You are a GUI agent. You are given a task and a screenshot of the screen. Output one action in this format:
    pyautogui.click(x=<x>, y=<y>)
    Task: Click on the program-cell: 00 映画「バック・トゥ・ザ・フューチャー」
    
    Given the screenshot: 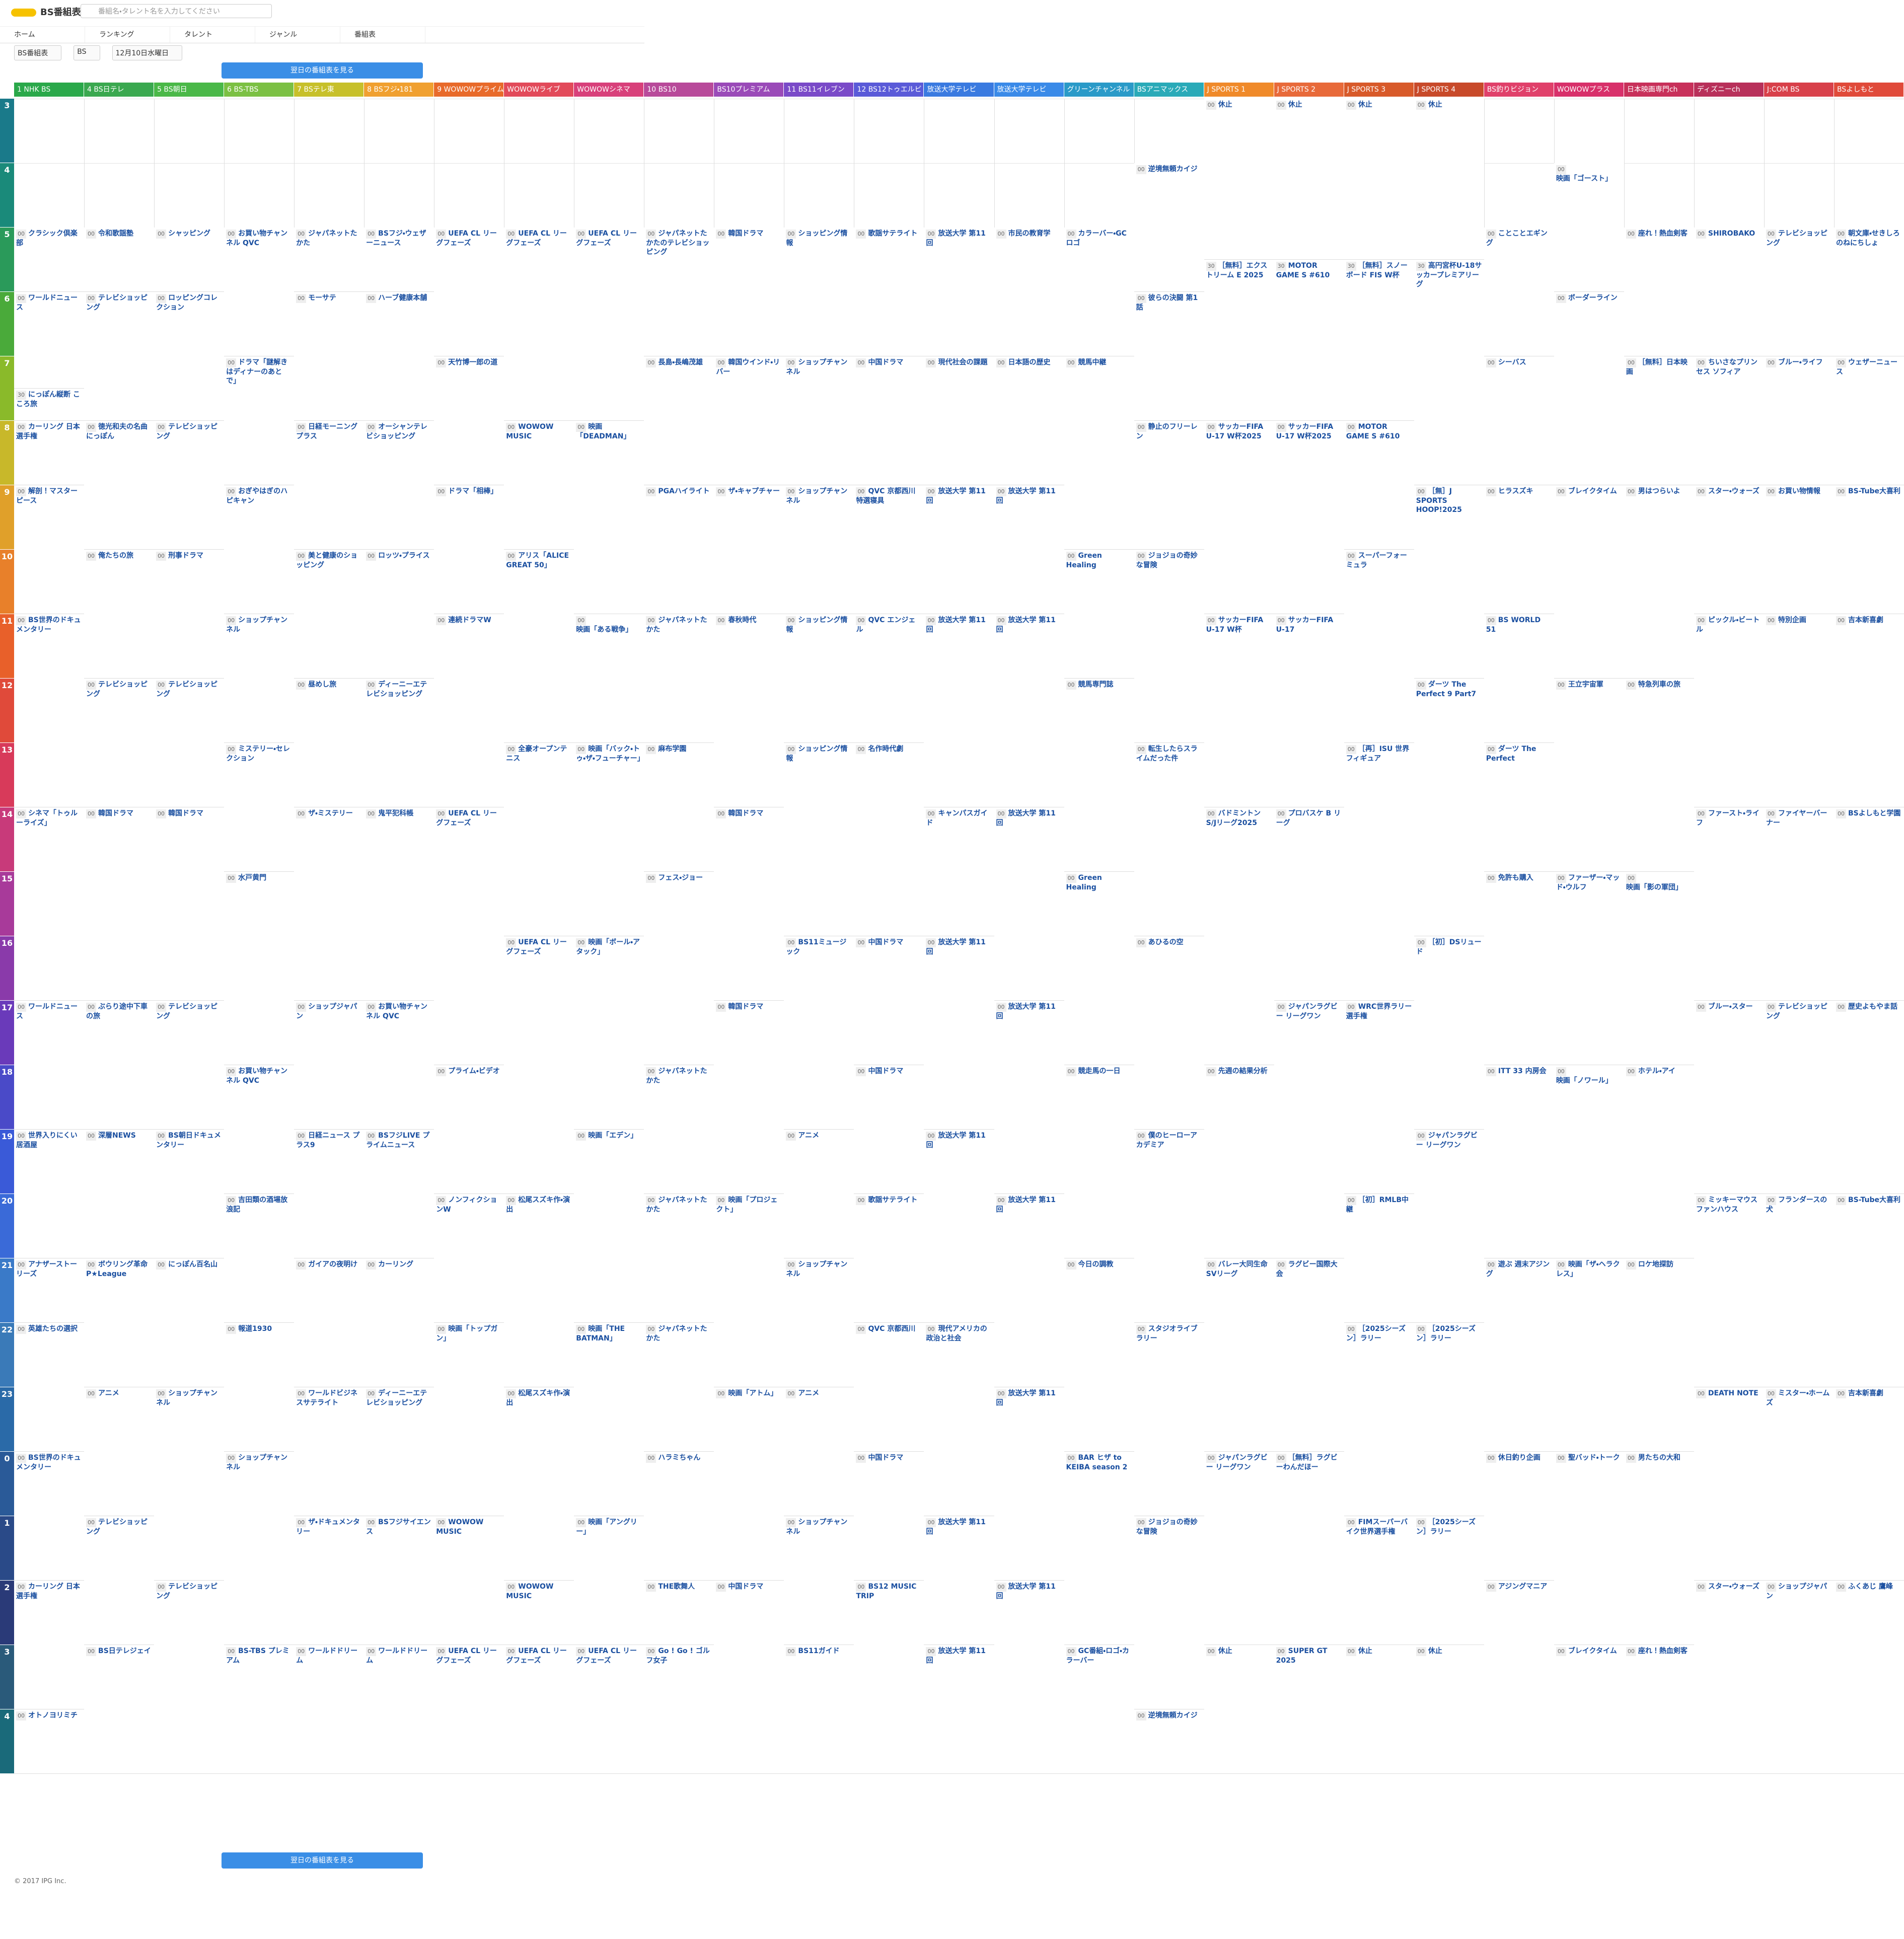 What is the action you would take?
    pyautogui.click(x=609, y=840)
    